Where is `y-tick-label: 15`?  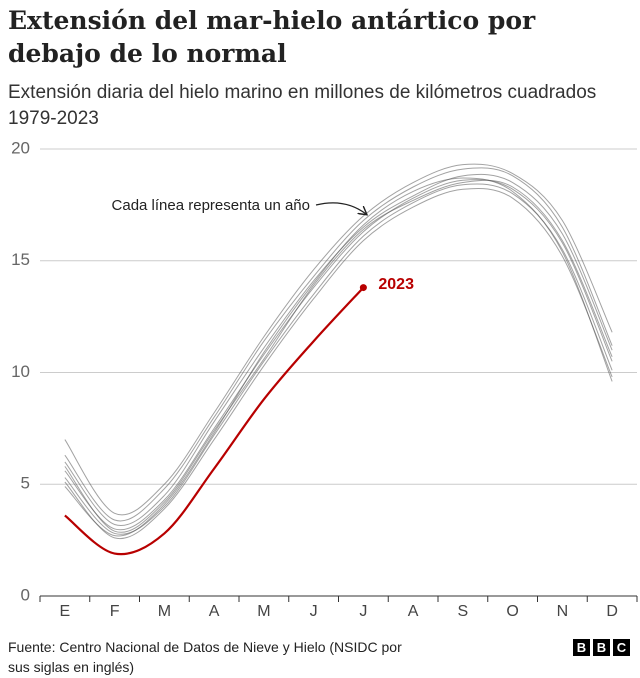
y-tick-label: 15 is located at coordinates (20, 259).